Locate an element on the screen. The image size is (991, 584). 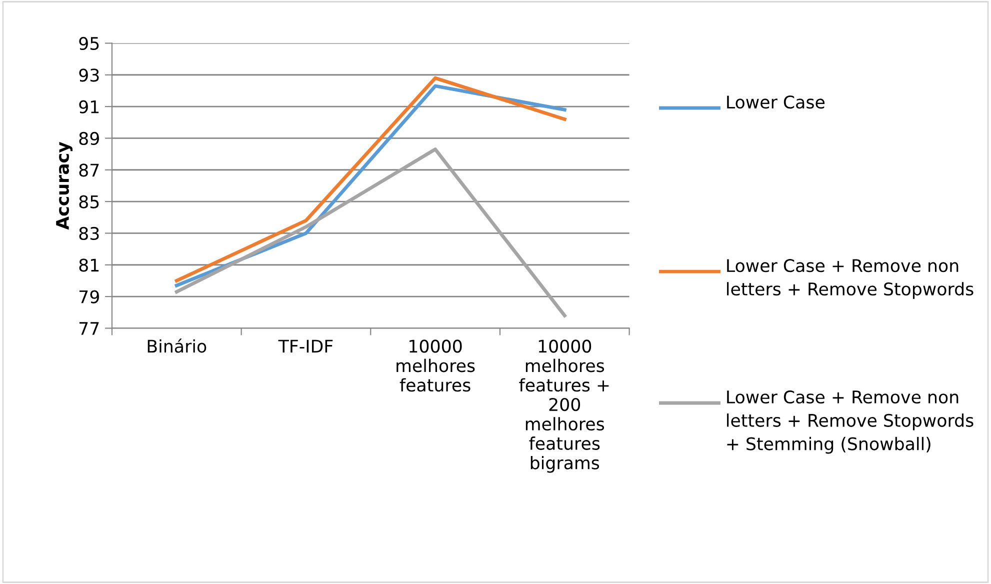
x-tick-label: 10000 melhores features + 200 melhores features bigrams is located at coordinates (564, 406).